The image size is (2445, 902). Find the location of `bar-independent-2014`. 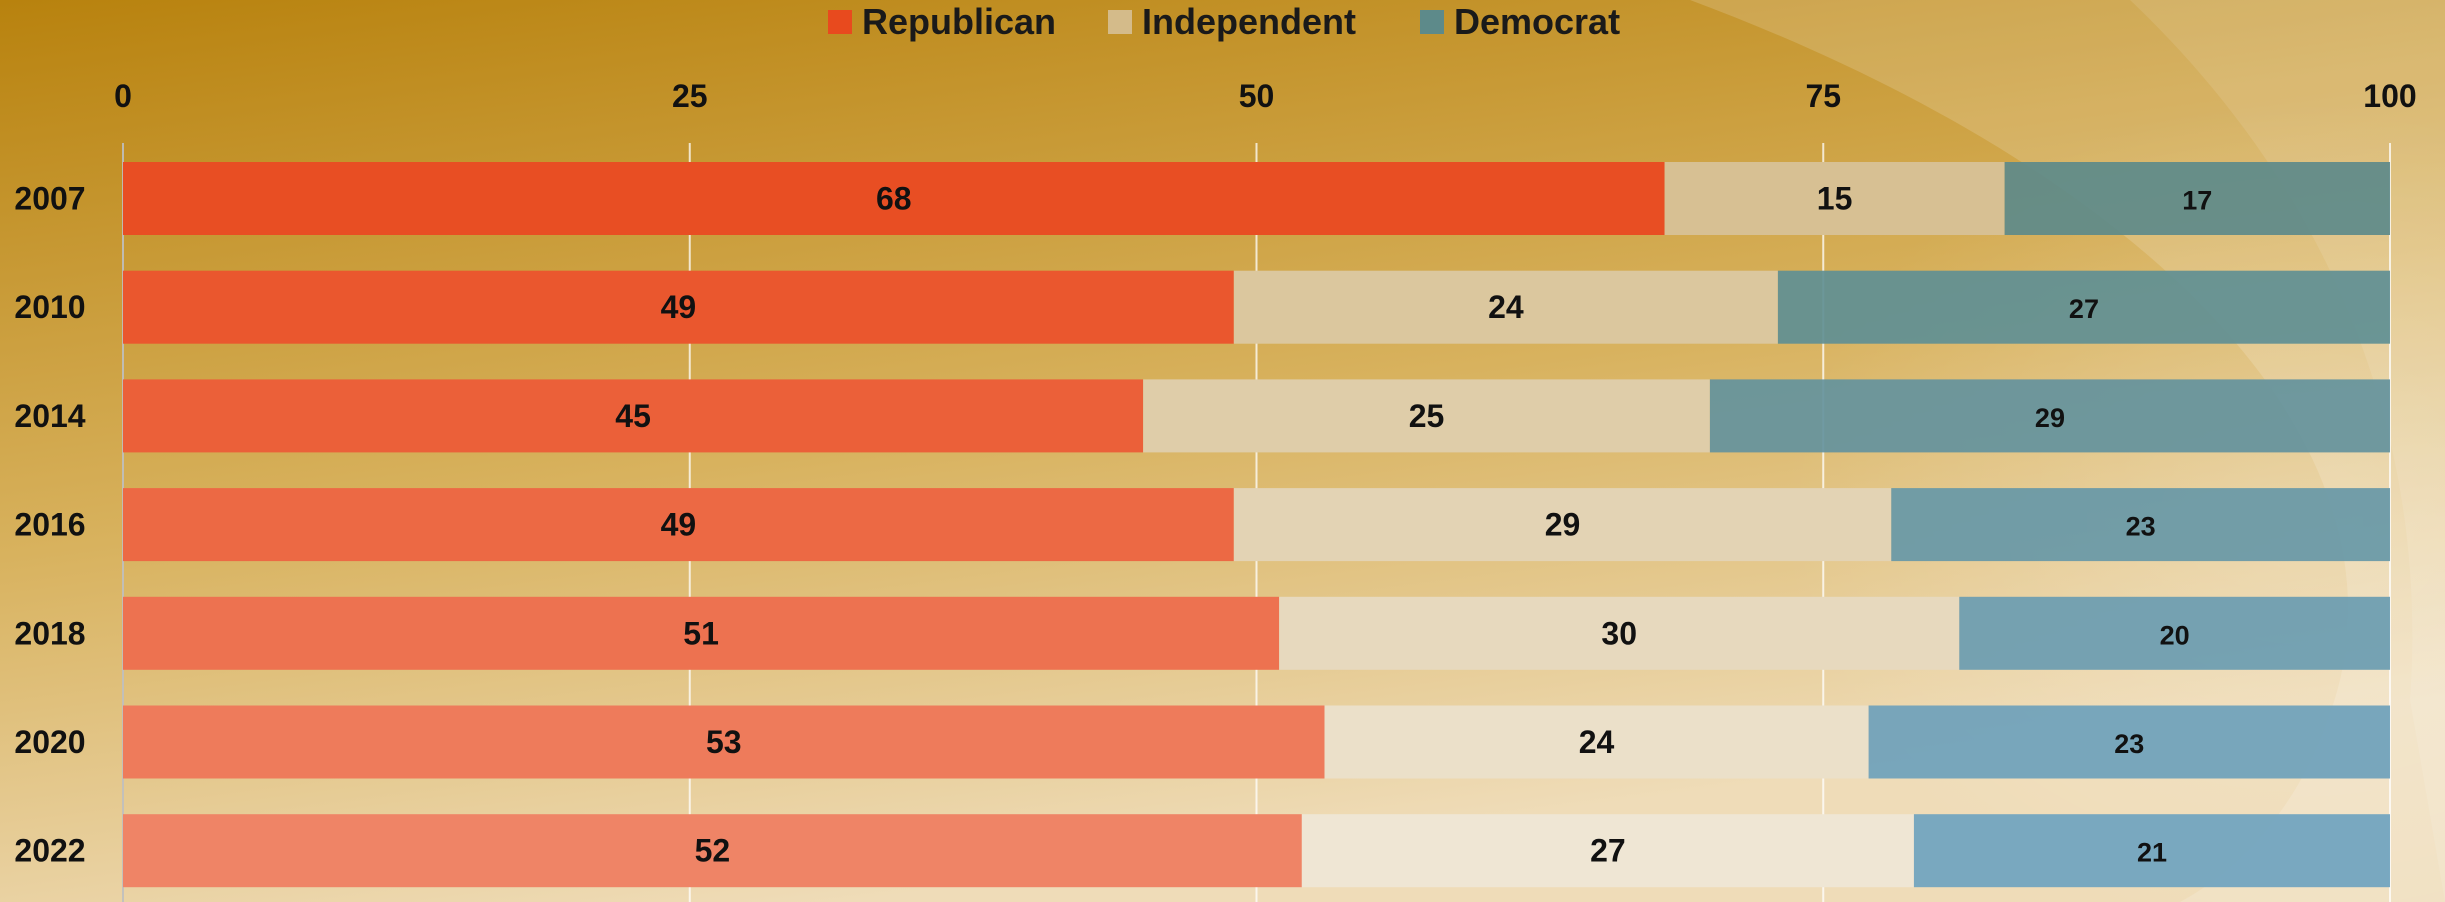

bar-independent-2014 is located at coordinates (1426, 416).